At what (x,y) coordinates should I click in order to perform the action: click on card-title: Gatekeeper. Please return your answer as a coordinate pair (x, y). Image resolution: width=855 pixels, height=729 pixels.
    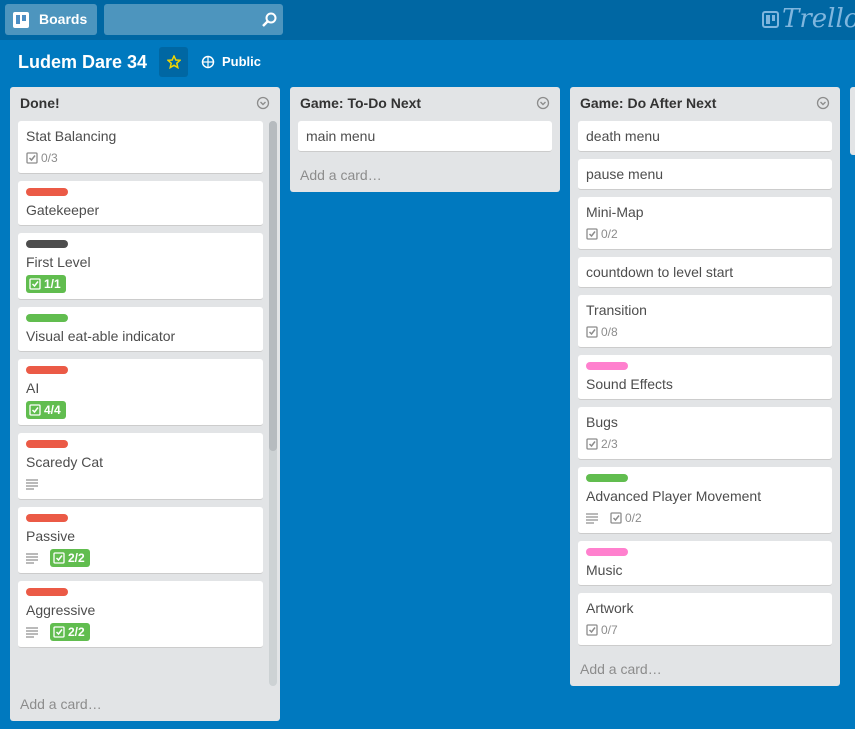
    Looking at the image, I should click on (63, 210).